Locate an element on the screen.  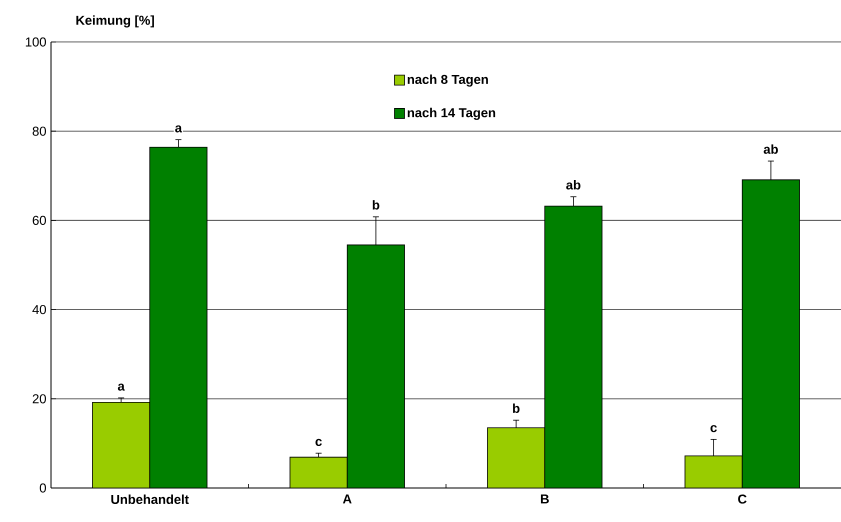
y-tick-label: 60 is located at coordinates (39, 220).